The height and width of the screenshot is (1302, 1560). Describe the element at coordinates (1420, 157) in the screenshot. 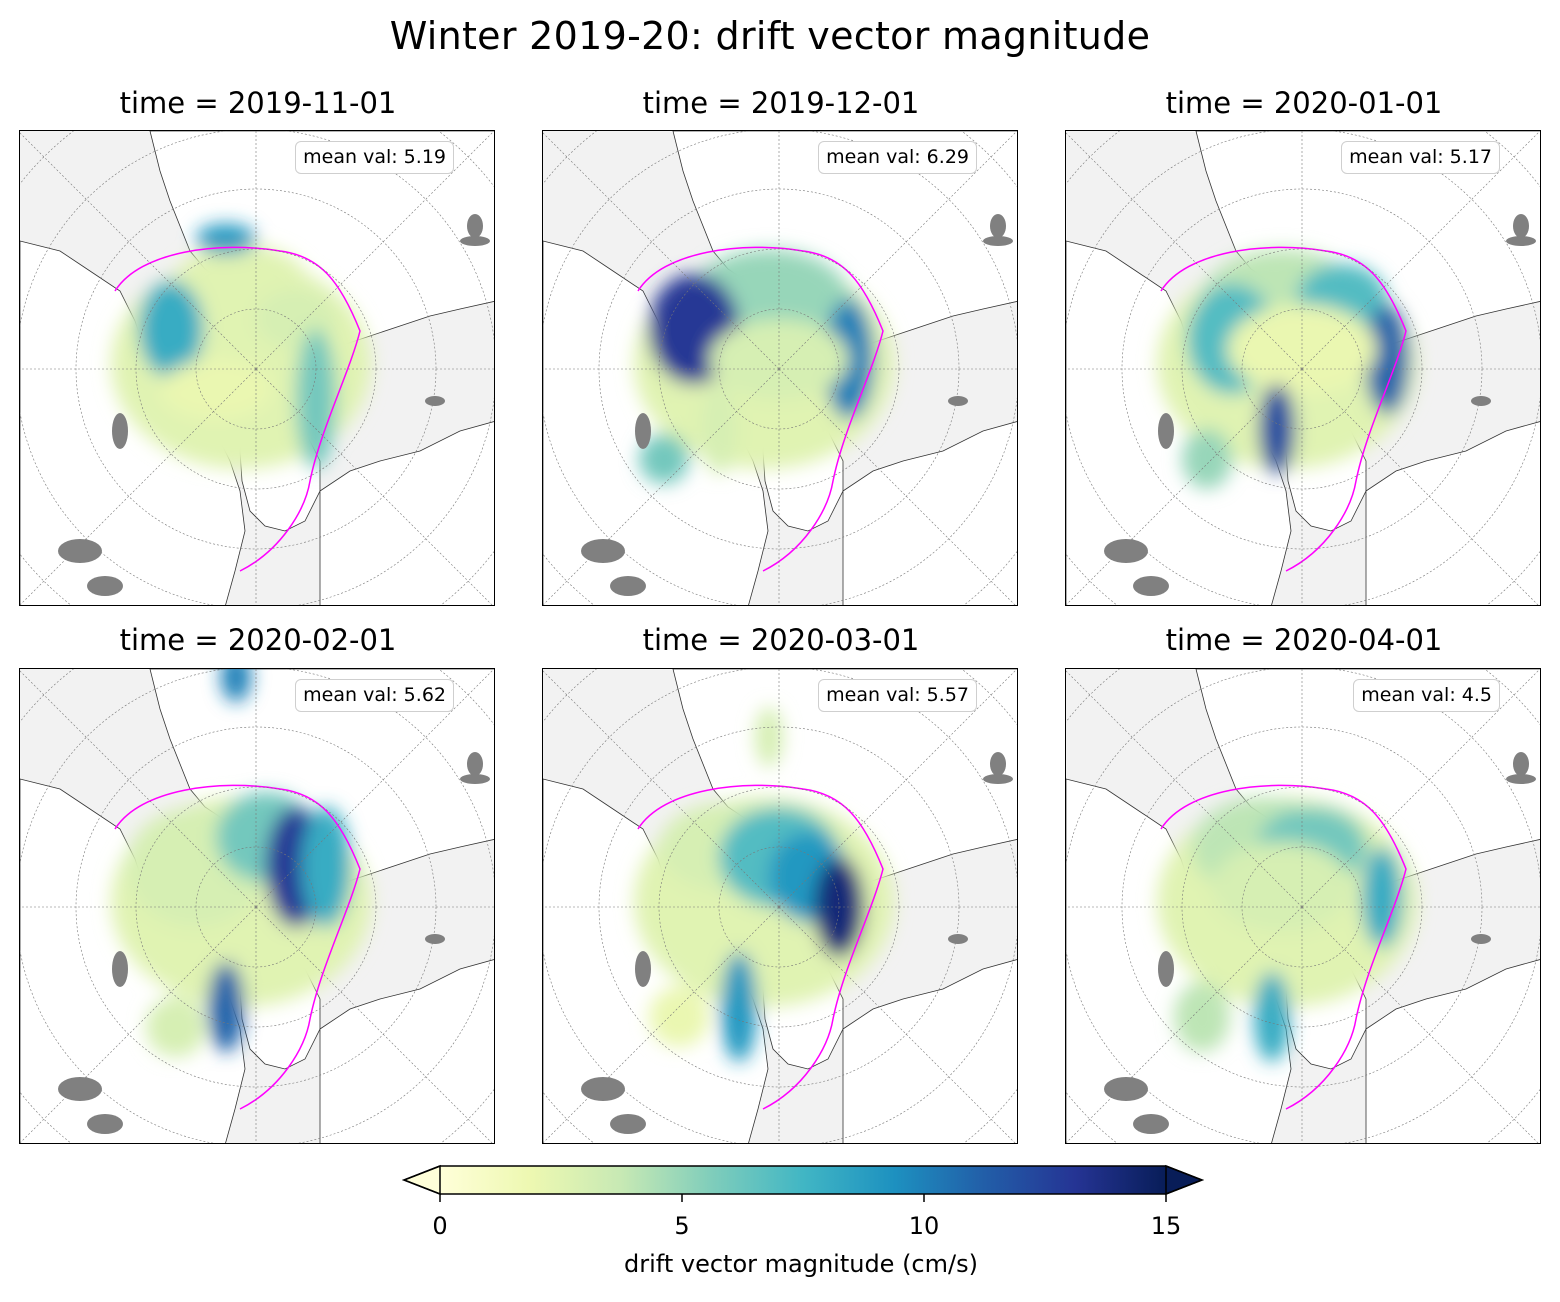

I see `mean-value-box: mean val: 5.17` at that location.